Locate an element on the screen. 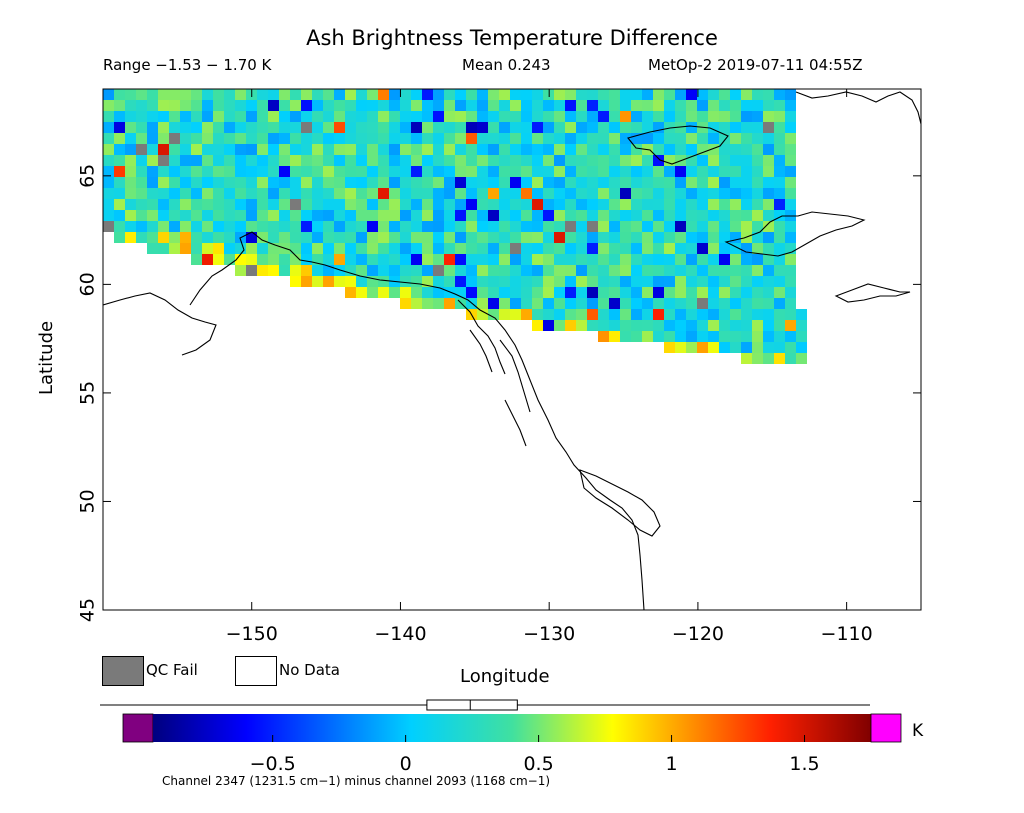  lake-athabasca is located at coordinates (872, 293).